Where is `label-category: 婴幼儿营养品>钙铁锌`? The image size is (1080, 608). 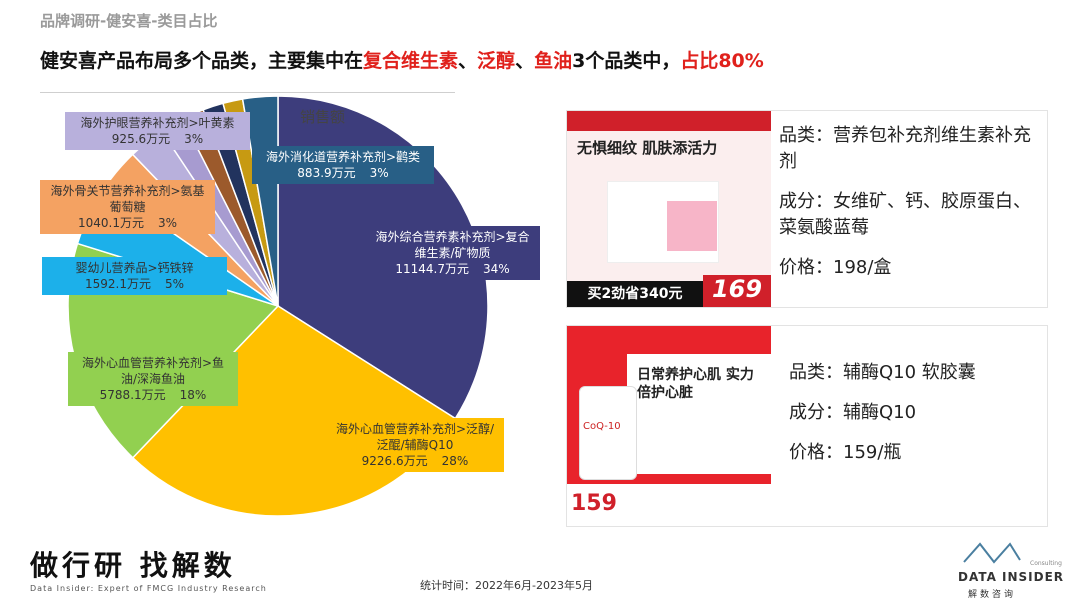
label-category: 婴幼儿营养品>钙铁锌 is located at coordinates (134, 268).